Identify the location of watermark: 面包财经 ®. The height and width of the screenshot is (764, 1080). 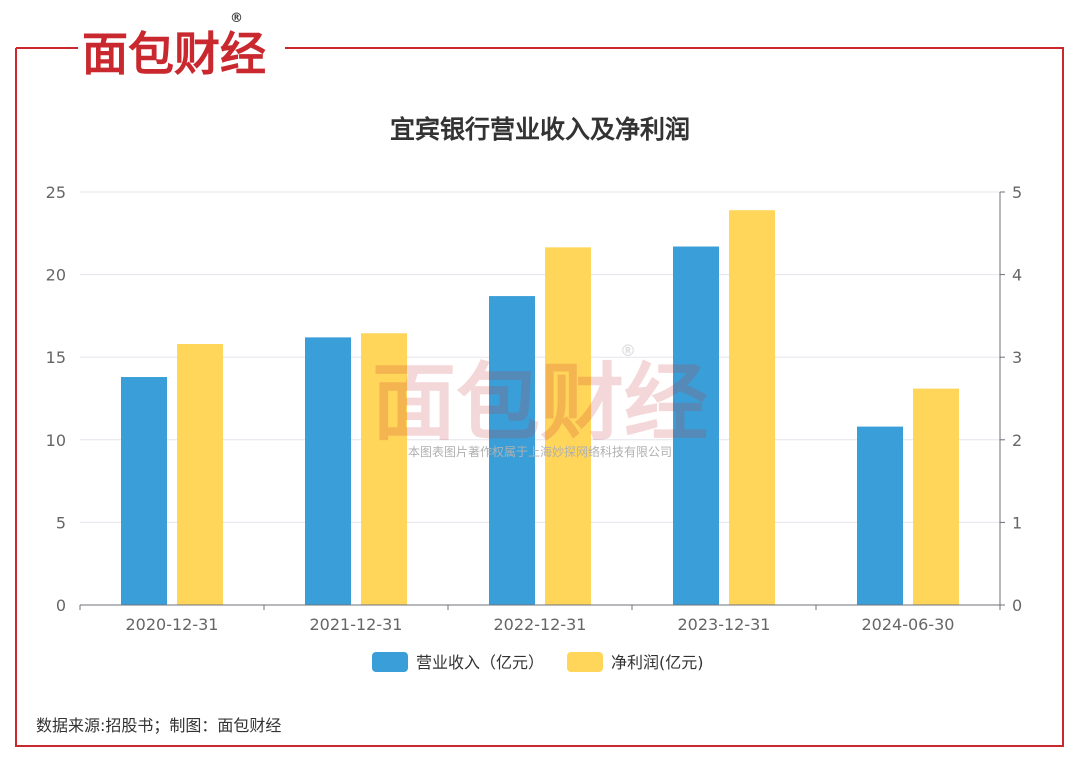
(540, 396).